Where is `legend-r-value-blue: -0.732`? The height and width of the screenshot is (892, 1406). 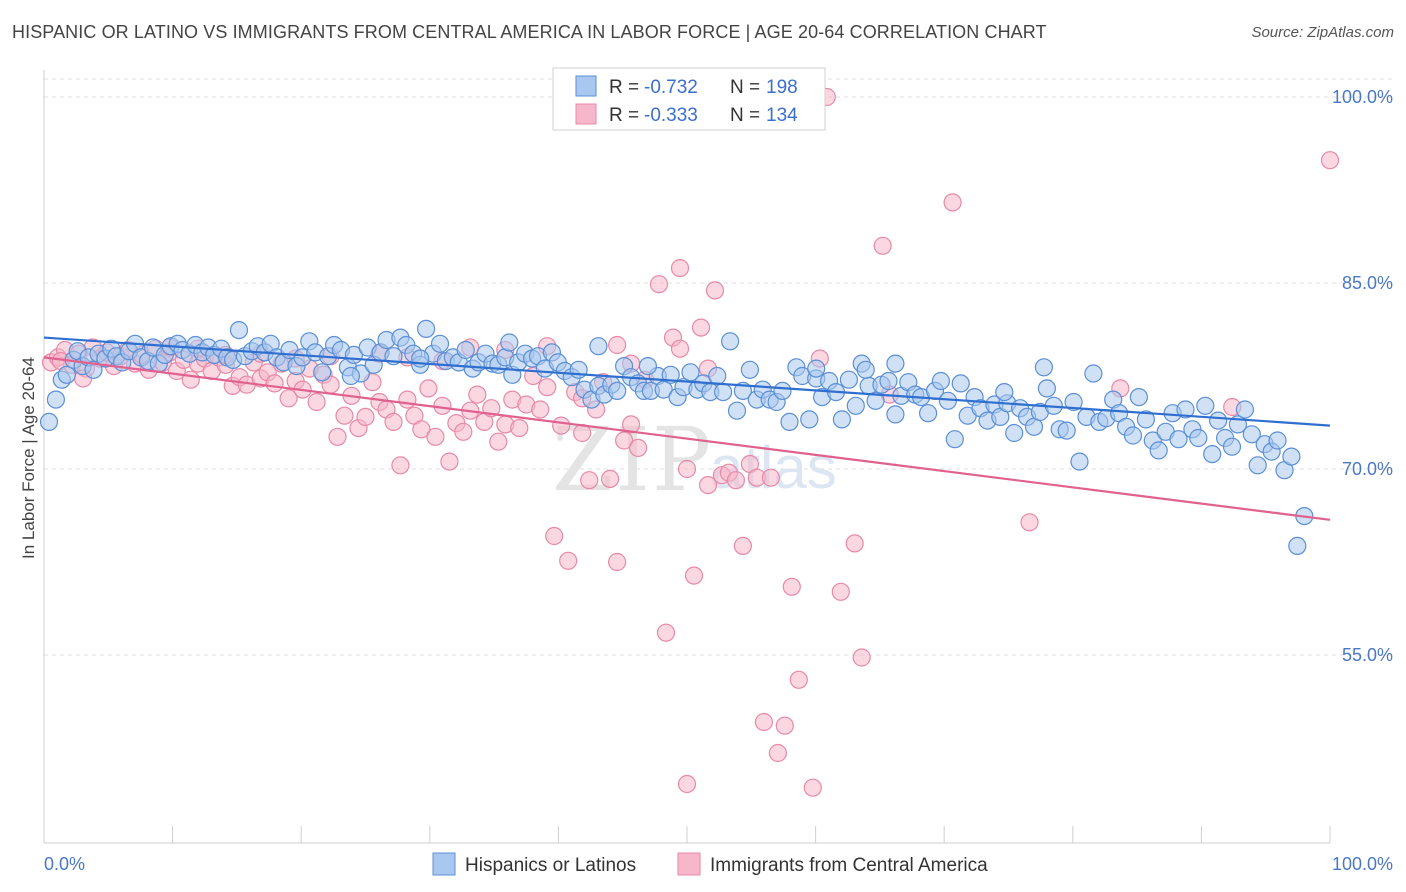
legend-r-value-blue: -0.732 is located at coordinates (671, 87).